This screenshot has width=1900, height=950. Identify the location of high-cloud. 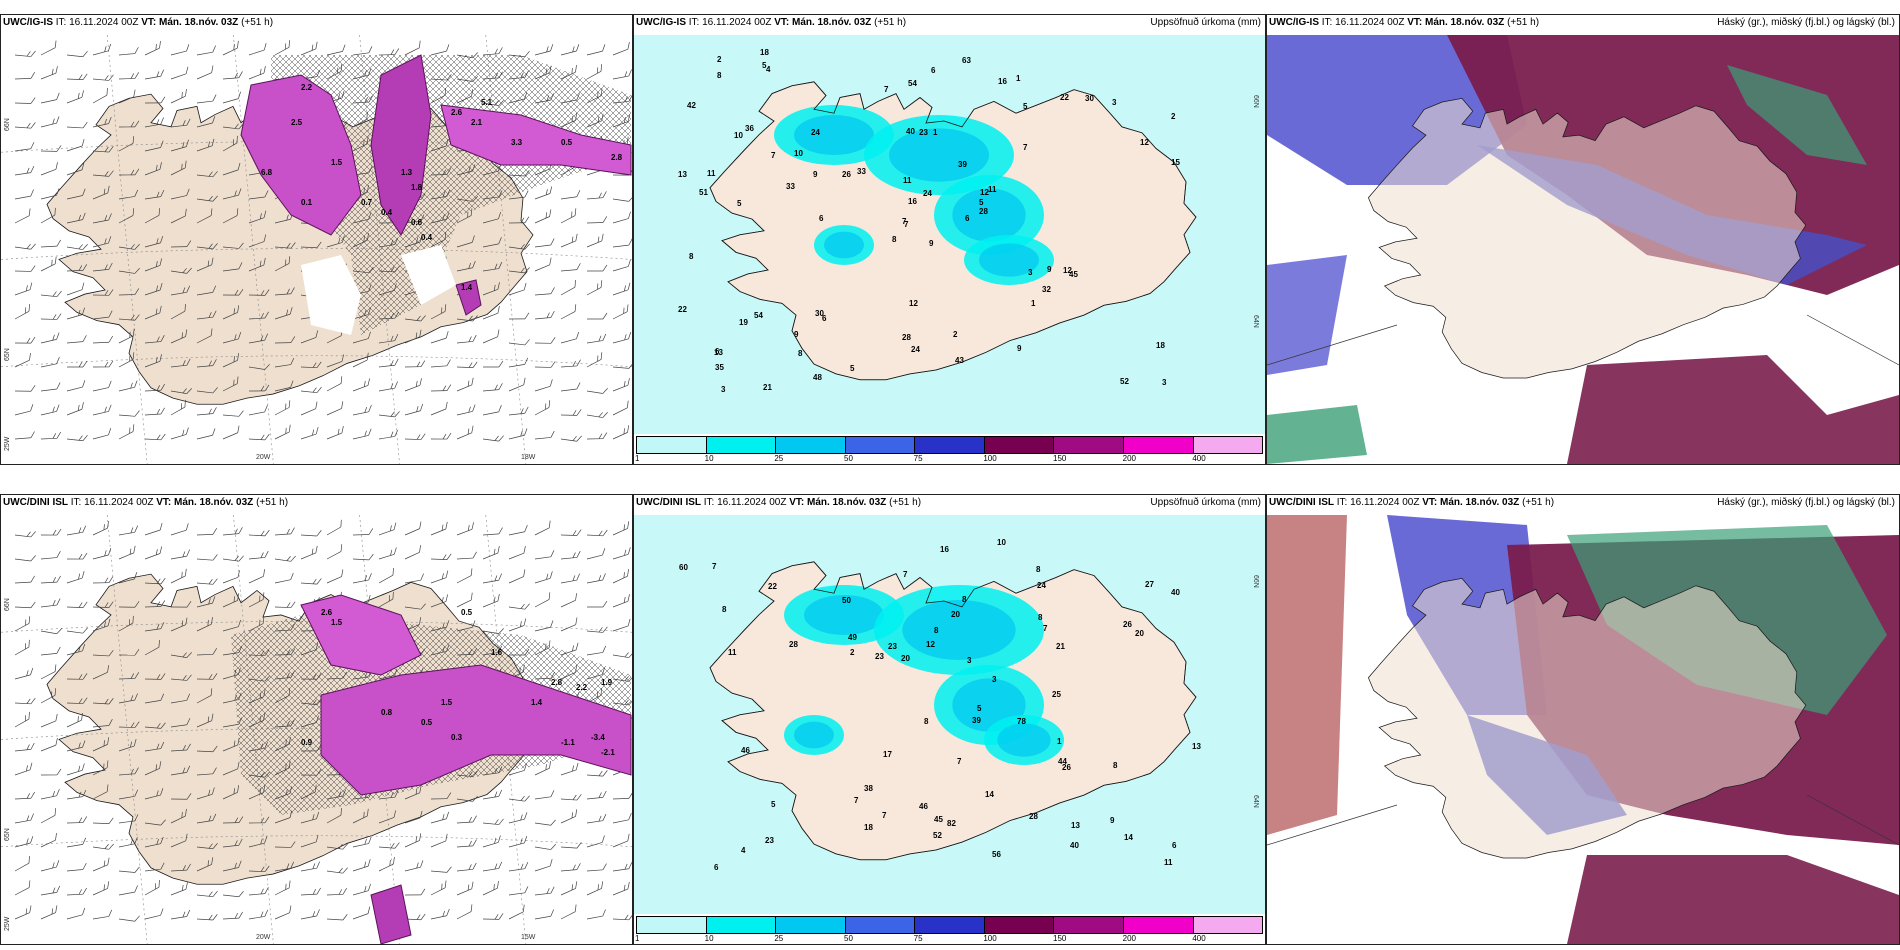
(1733, 899).